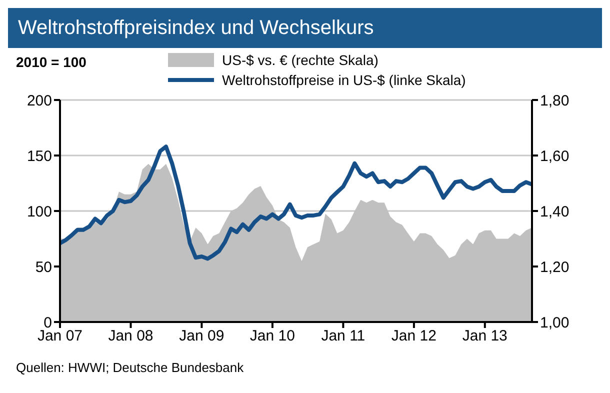  I want to click on x-tick-label: Jan 09, so click(201, 336).